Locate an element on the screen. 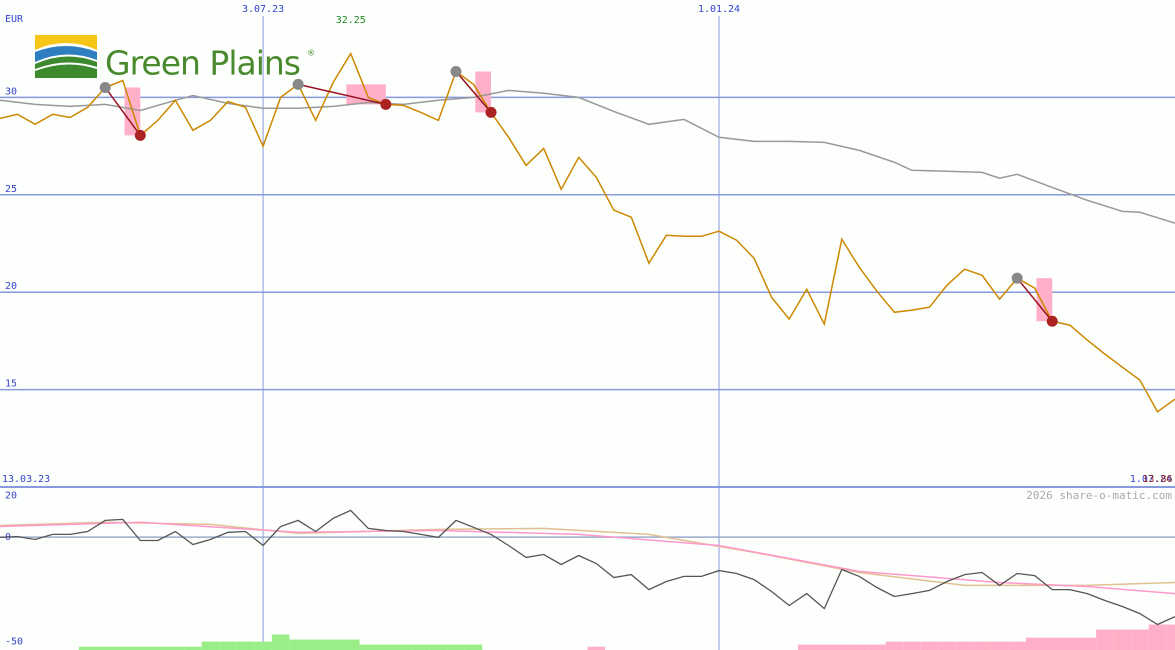 The image size is (1175, 650). x-tick-label: 1.01.24 is located at coordinates (719, 9).